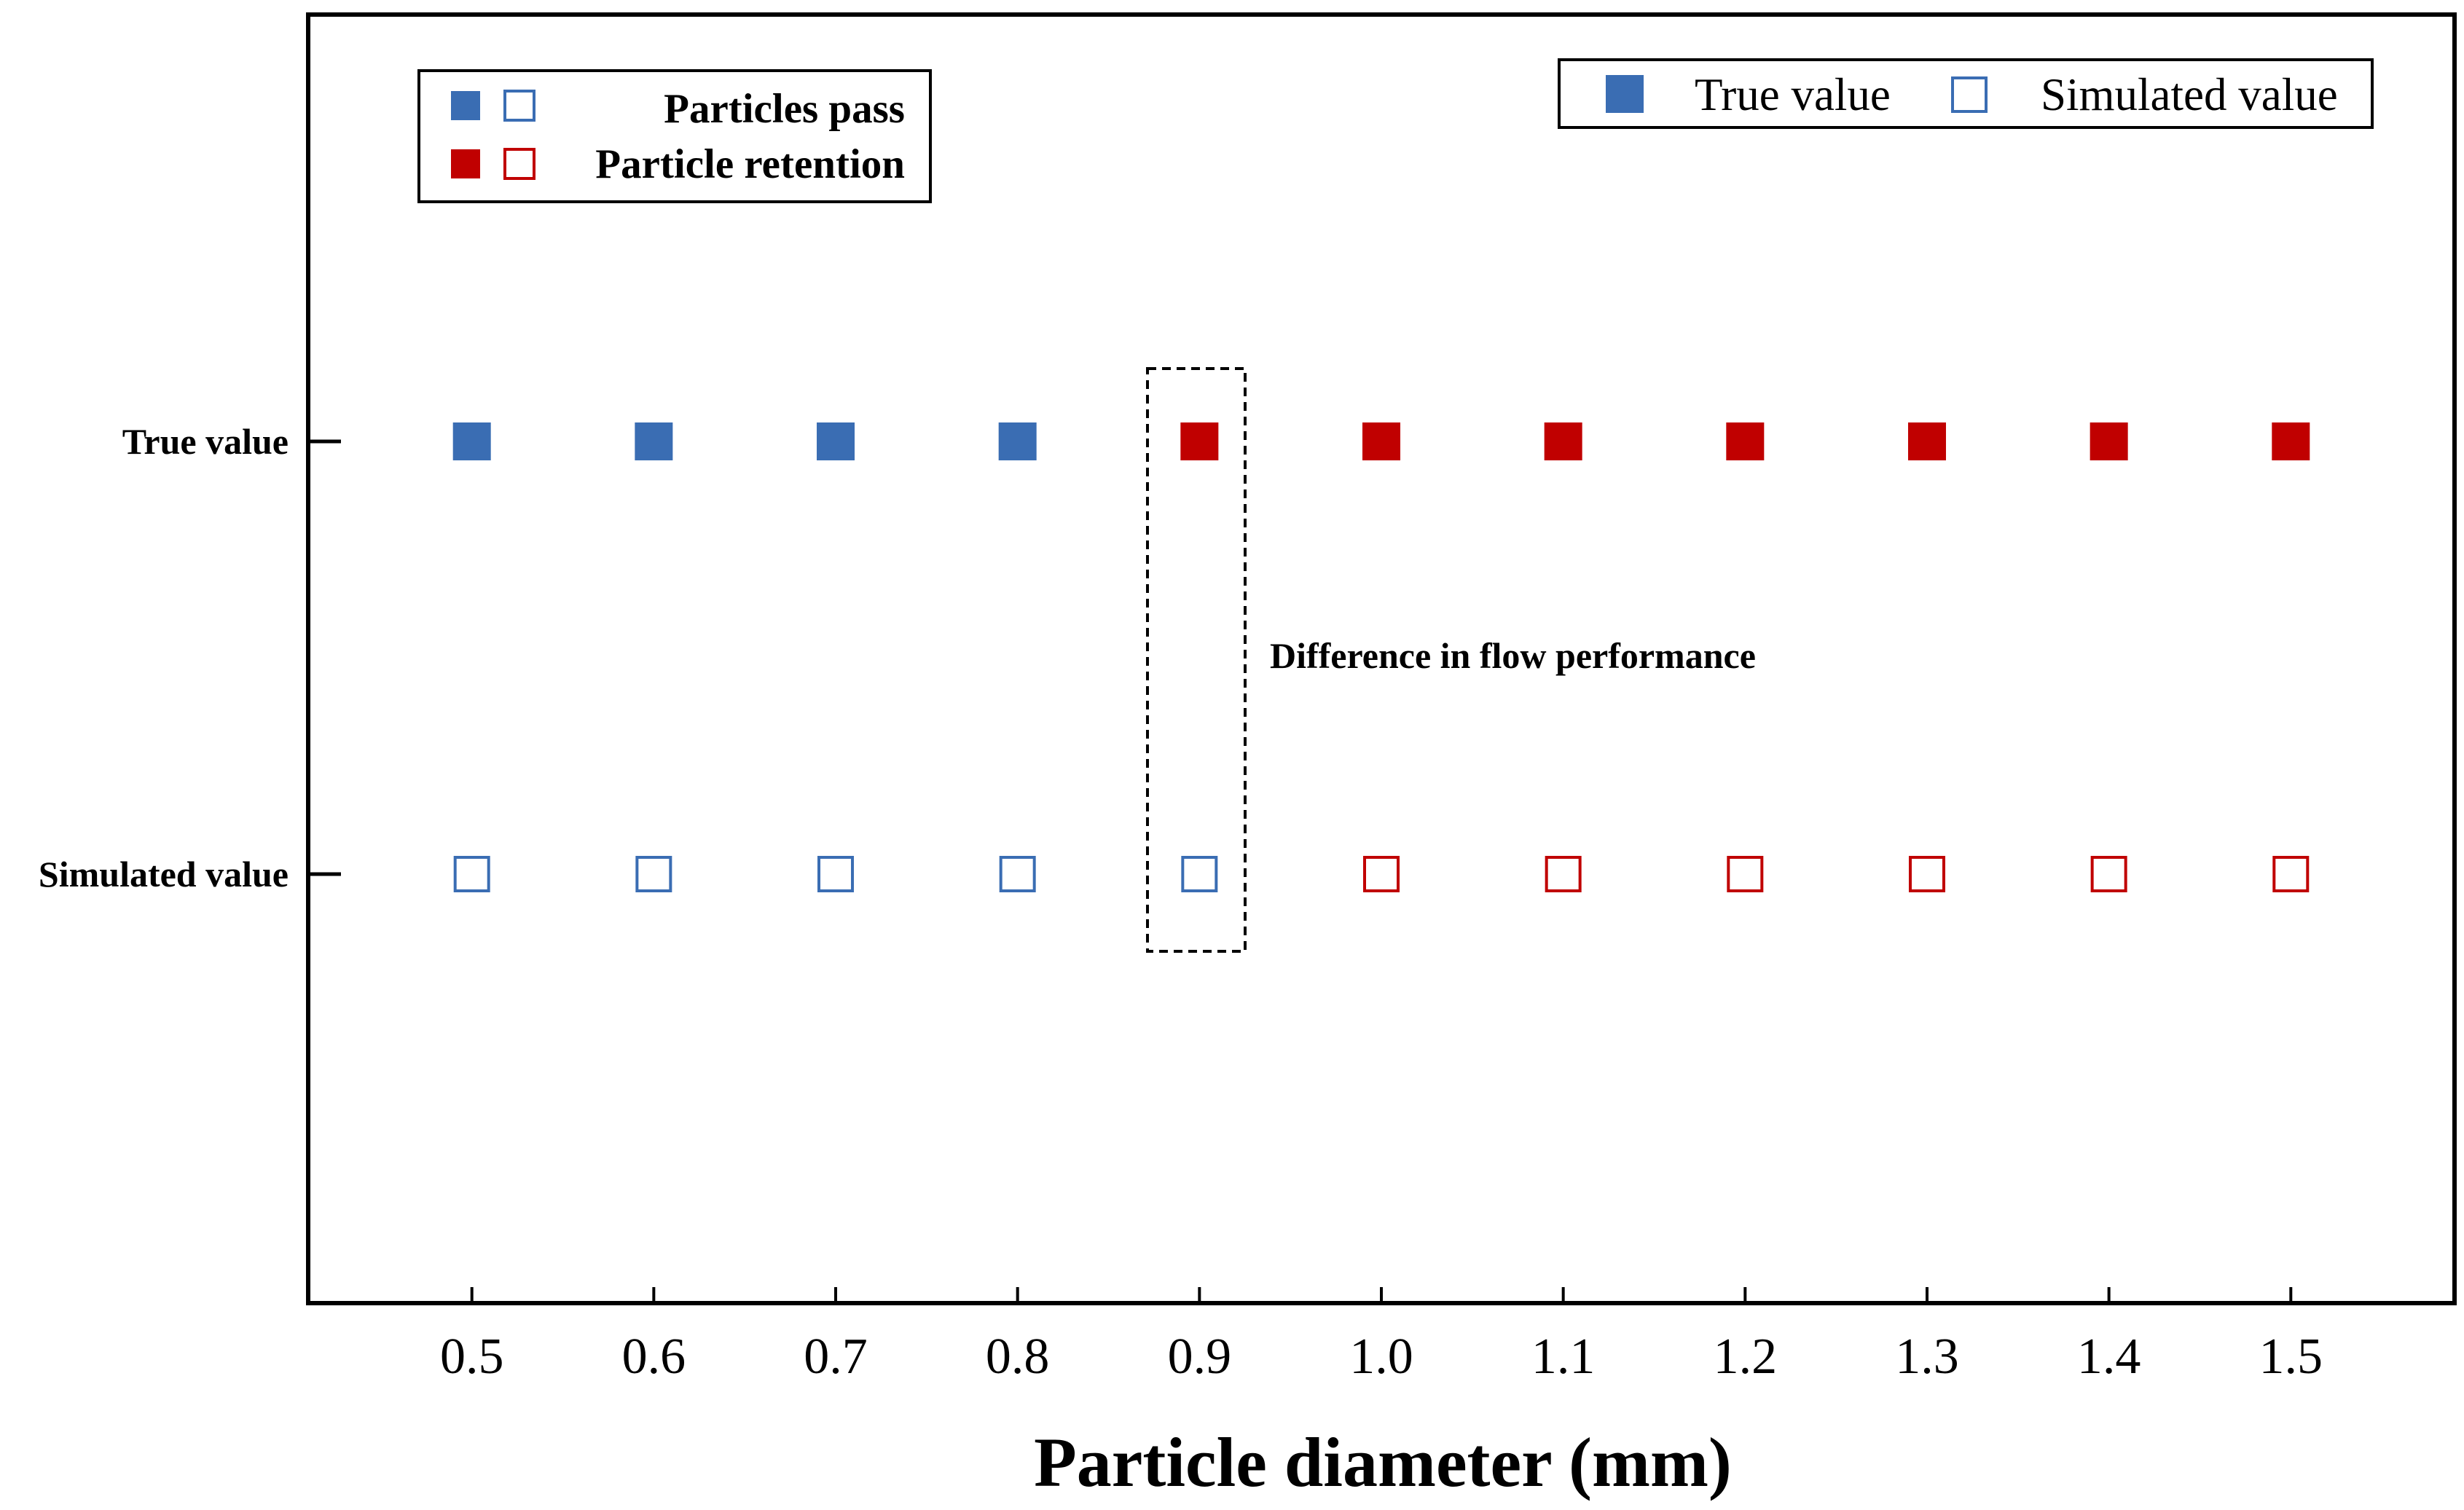  Describe the element at coordinates (785, 109) in the screenshot. I see `legend-pass-label: Particles pass` at that location.